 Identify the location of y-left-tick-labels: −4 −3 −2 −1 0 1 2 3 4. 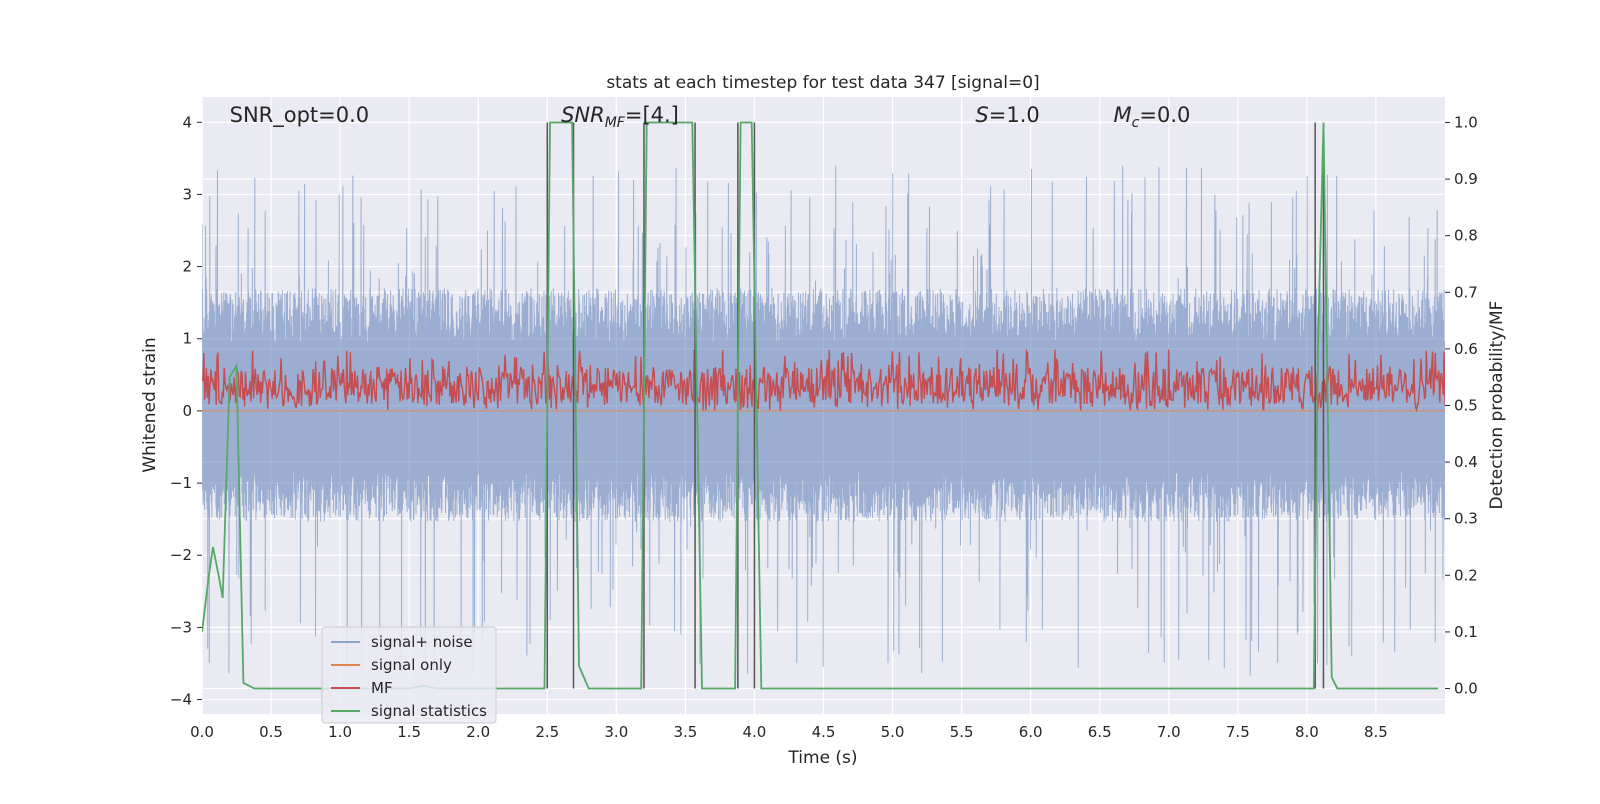
(186, 411).